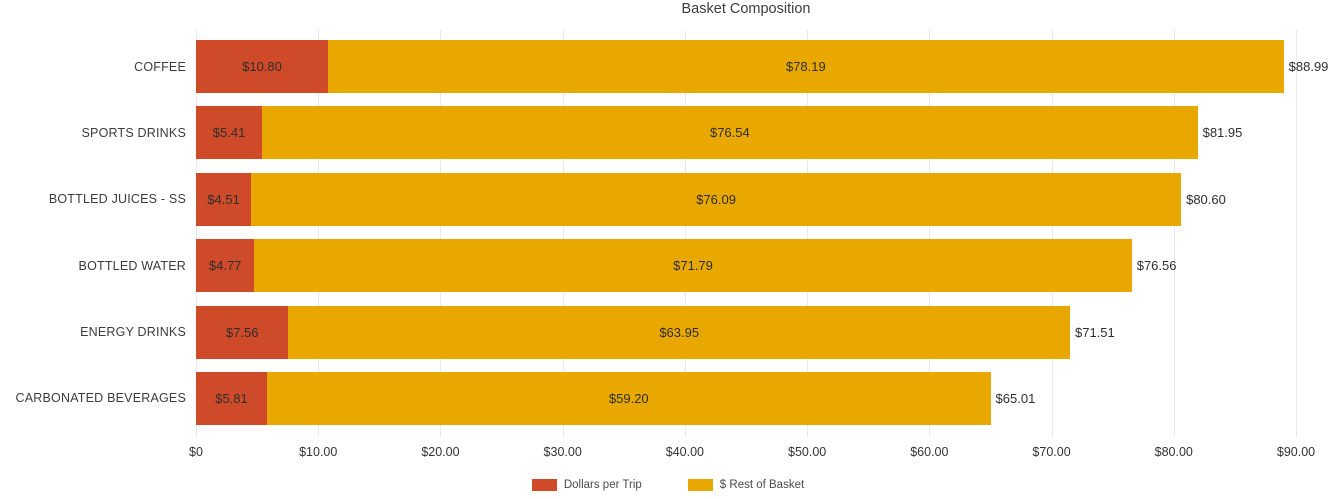 The width and height of the screenshot is (1336, 499). I want to click on category-label: SPORTS DRINKS, so click(133, 132).